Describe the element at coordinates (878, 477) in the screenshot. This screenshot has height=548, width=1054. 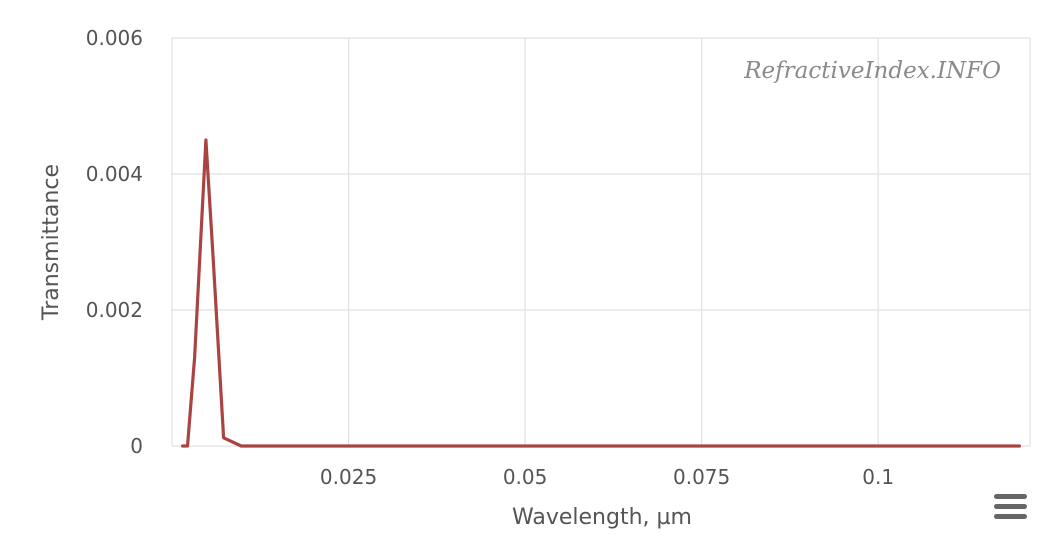
I see `x-tick-label: 0.1` at that location.